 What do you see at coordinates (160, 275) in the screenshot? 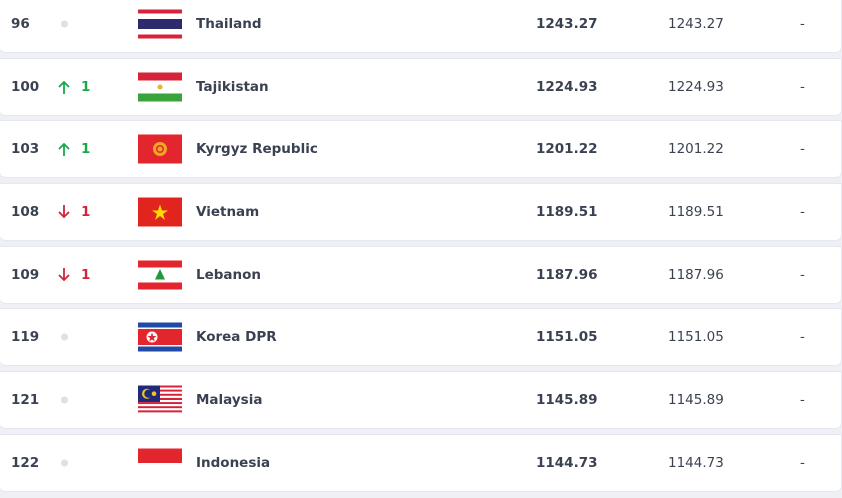
I see `lebanon-flag-icon` at bounding box center [160, 275].